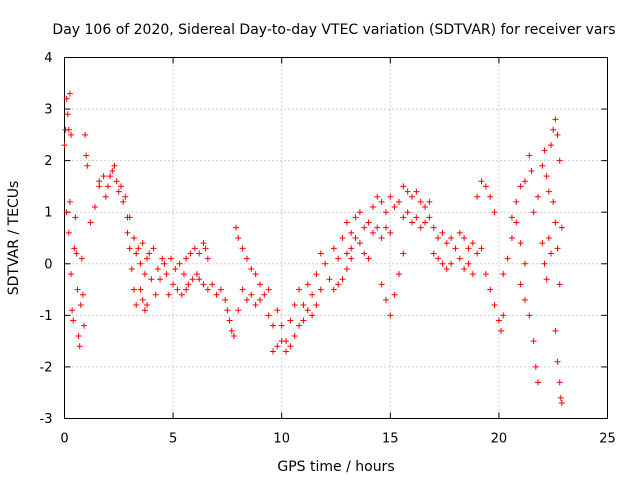 Image resolution: width=640 pixels, height=480 pixels. What do you see at coordinates (173, 439) in the screenshot?
I see `x-tick-label: 5` at bounding box center [173, 439].